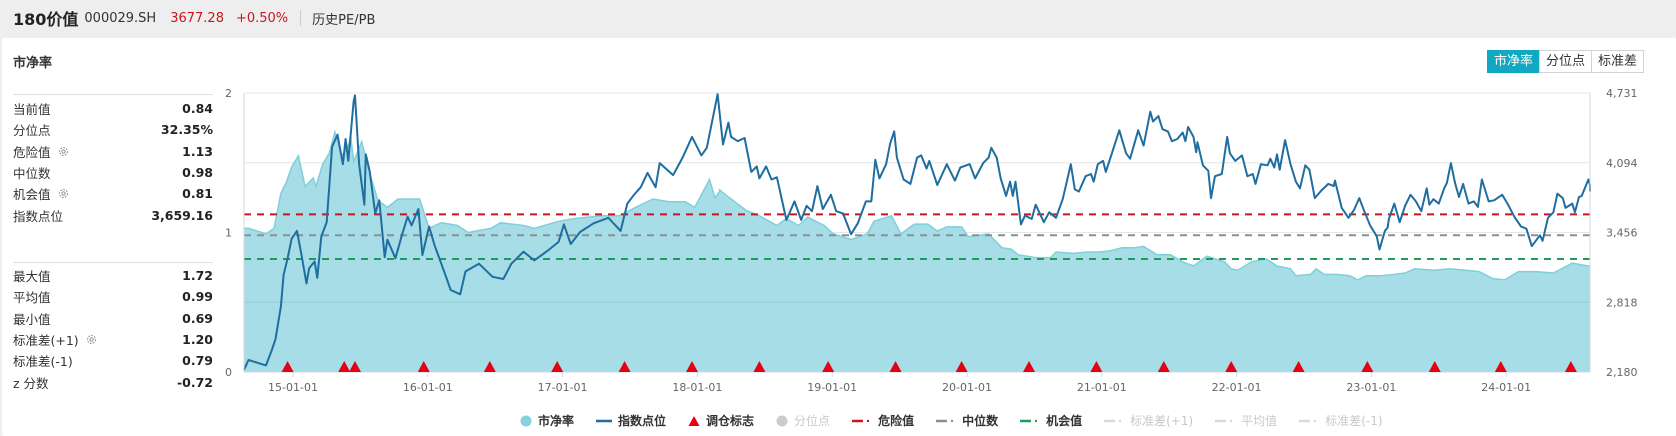 This screenshot has height=436, width=1676. I want to click on legend-item: 平均值, so click(1246, 420).